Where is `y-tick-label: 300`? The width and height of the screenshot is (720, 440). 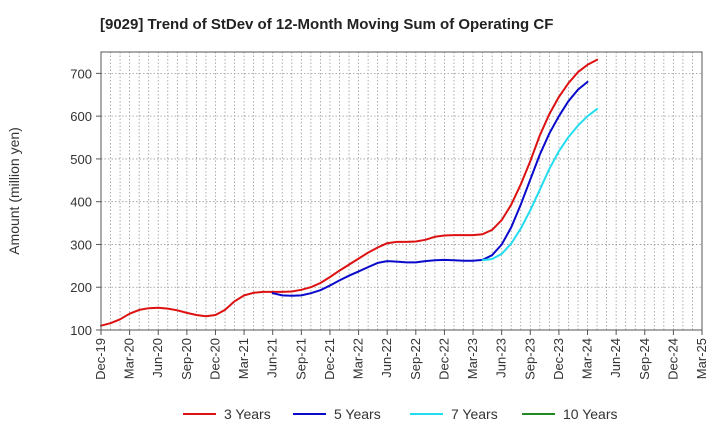
y-tick-label: 300 is located at coordinates (81, 244).